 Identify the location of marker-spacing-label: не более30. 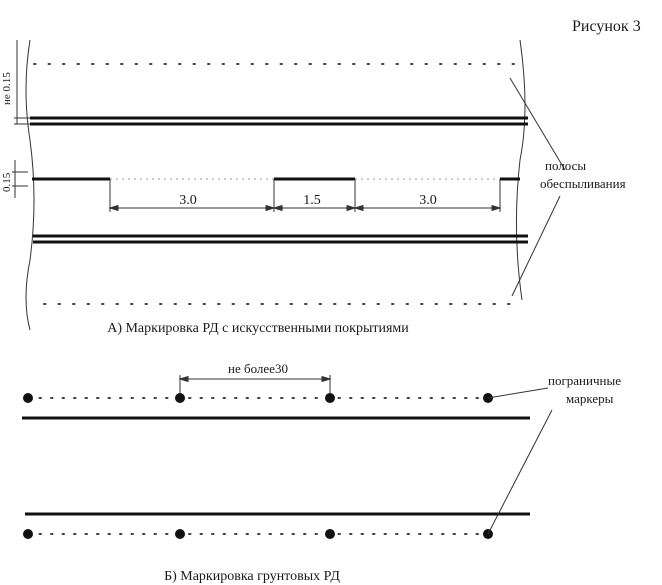
(258, 368).